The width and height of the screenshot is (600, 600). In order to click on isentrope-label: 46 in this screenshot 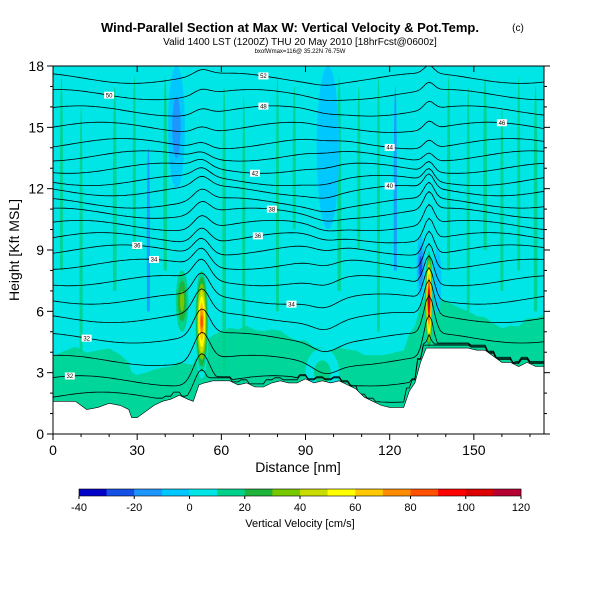, I will do `click(502, 124)`.